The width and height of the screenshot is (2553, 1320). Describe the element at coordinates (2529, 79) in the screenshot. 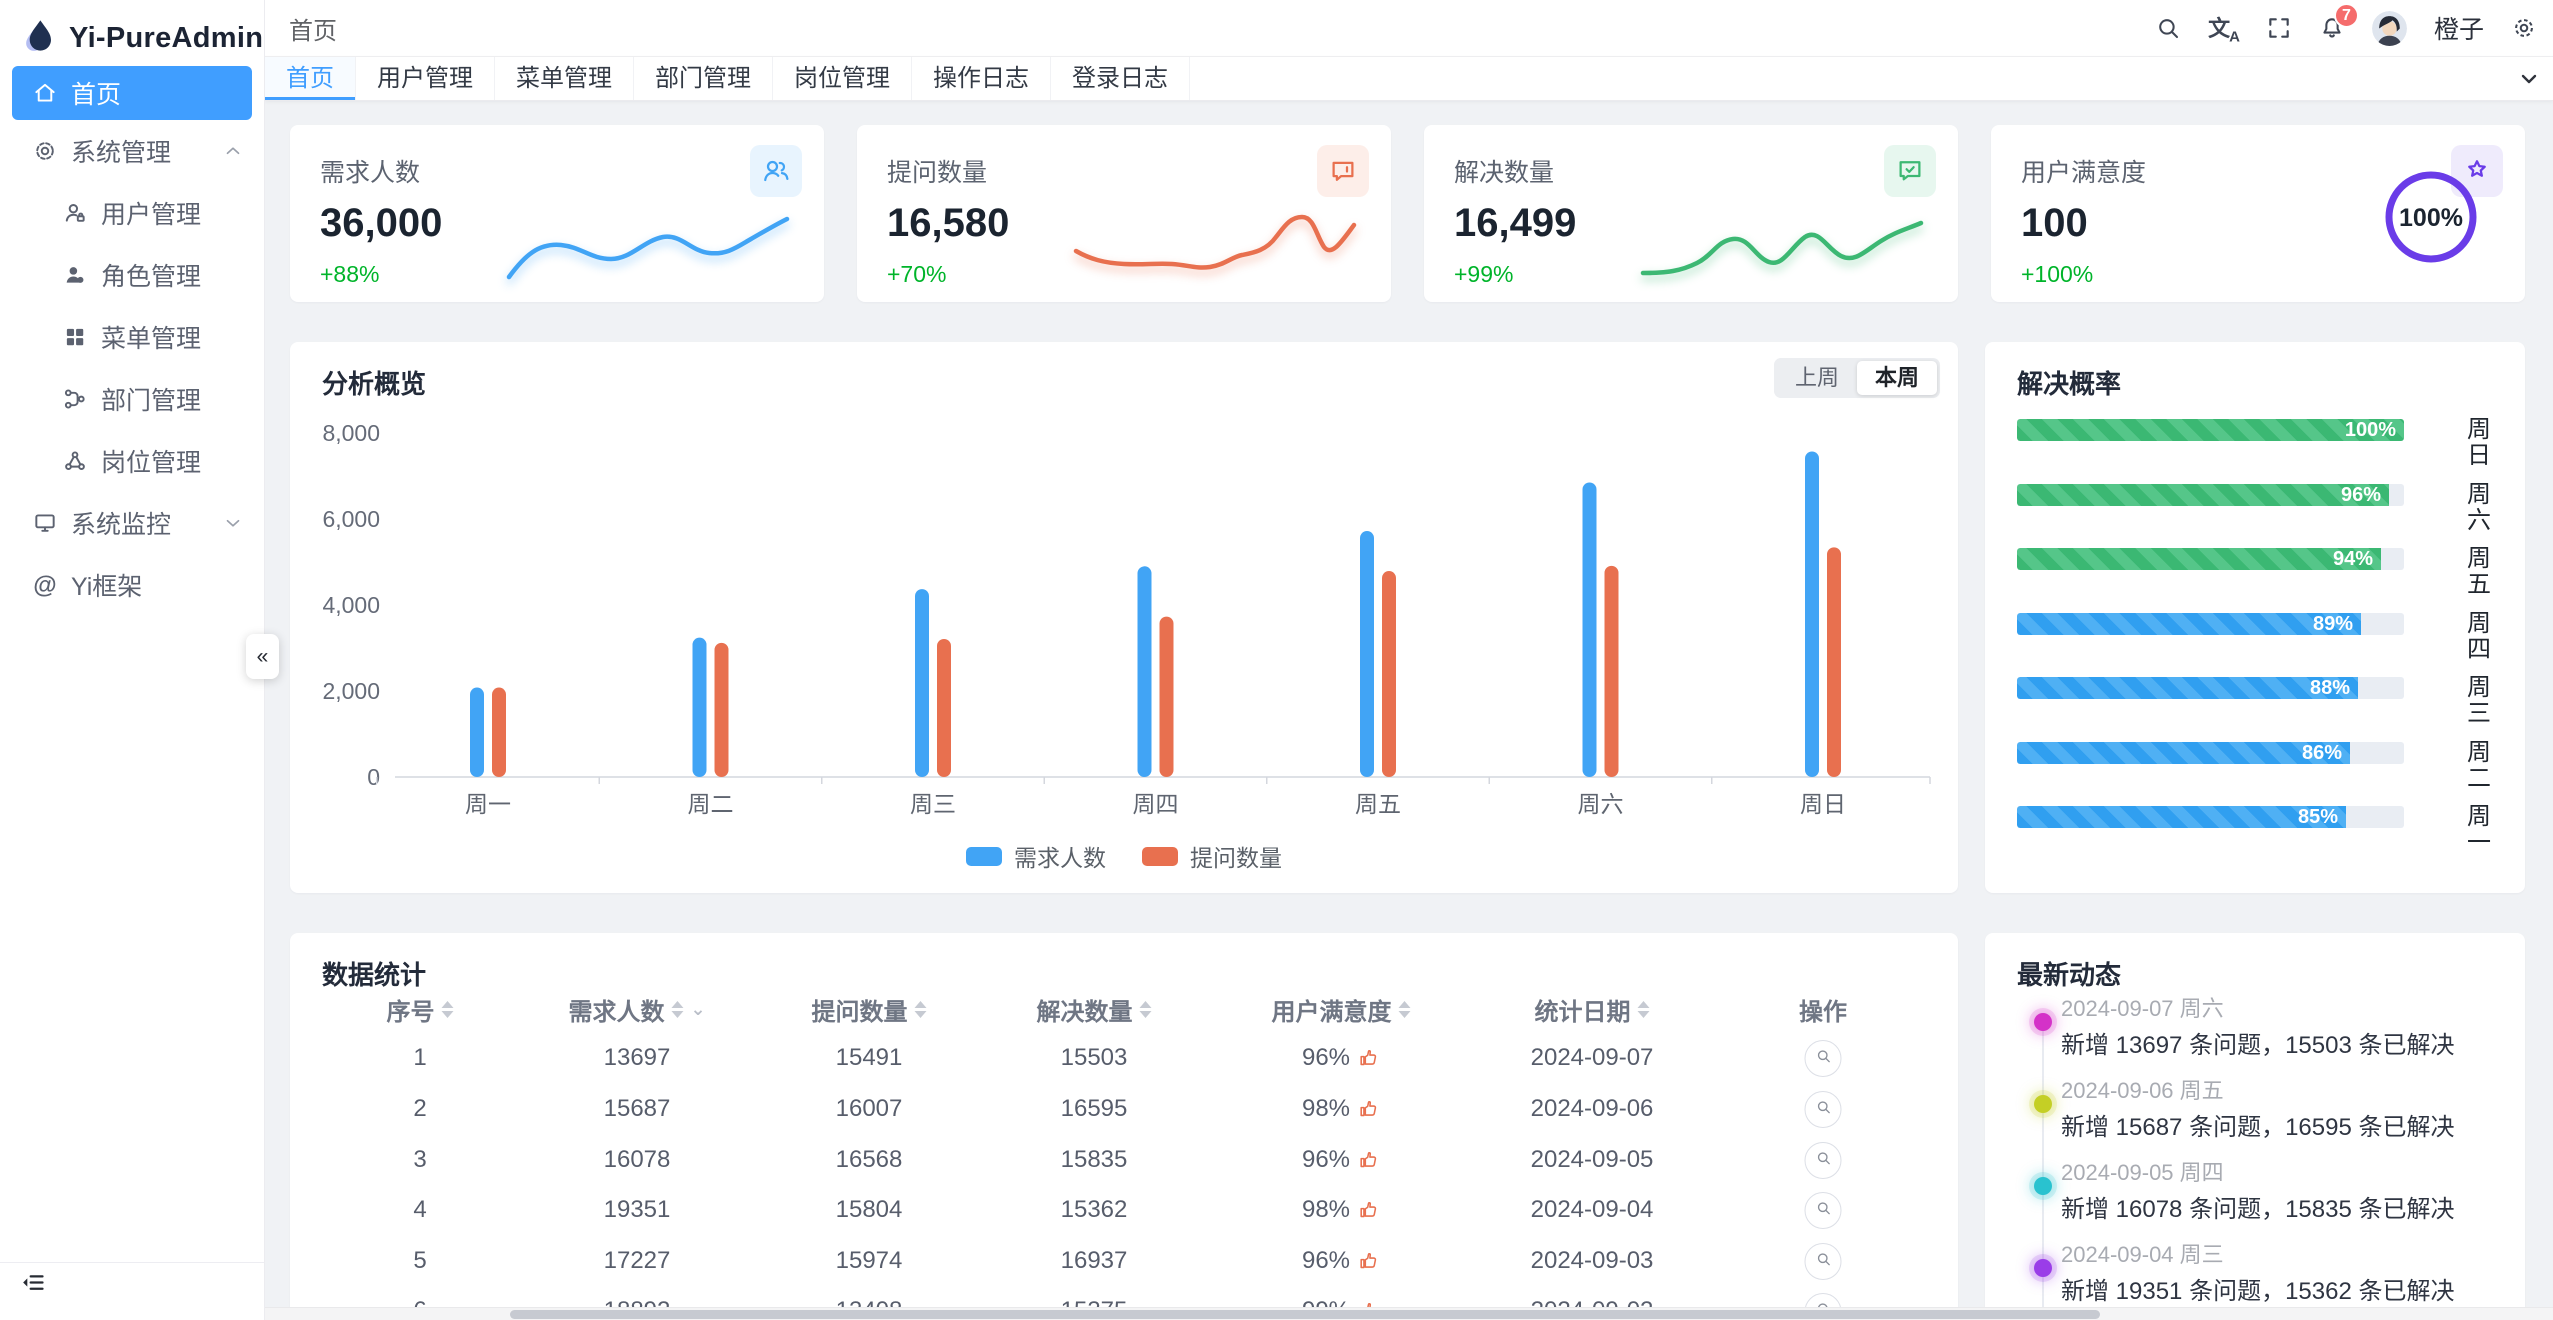

I see `tabs-chevron-down-icon` at that location.